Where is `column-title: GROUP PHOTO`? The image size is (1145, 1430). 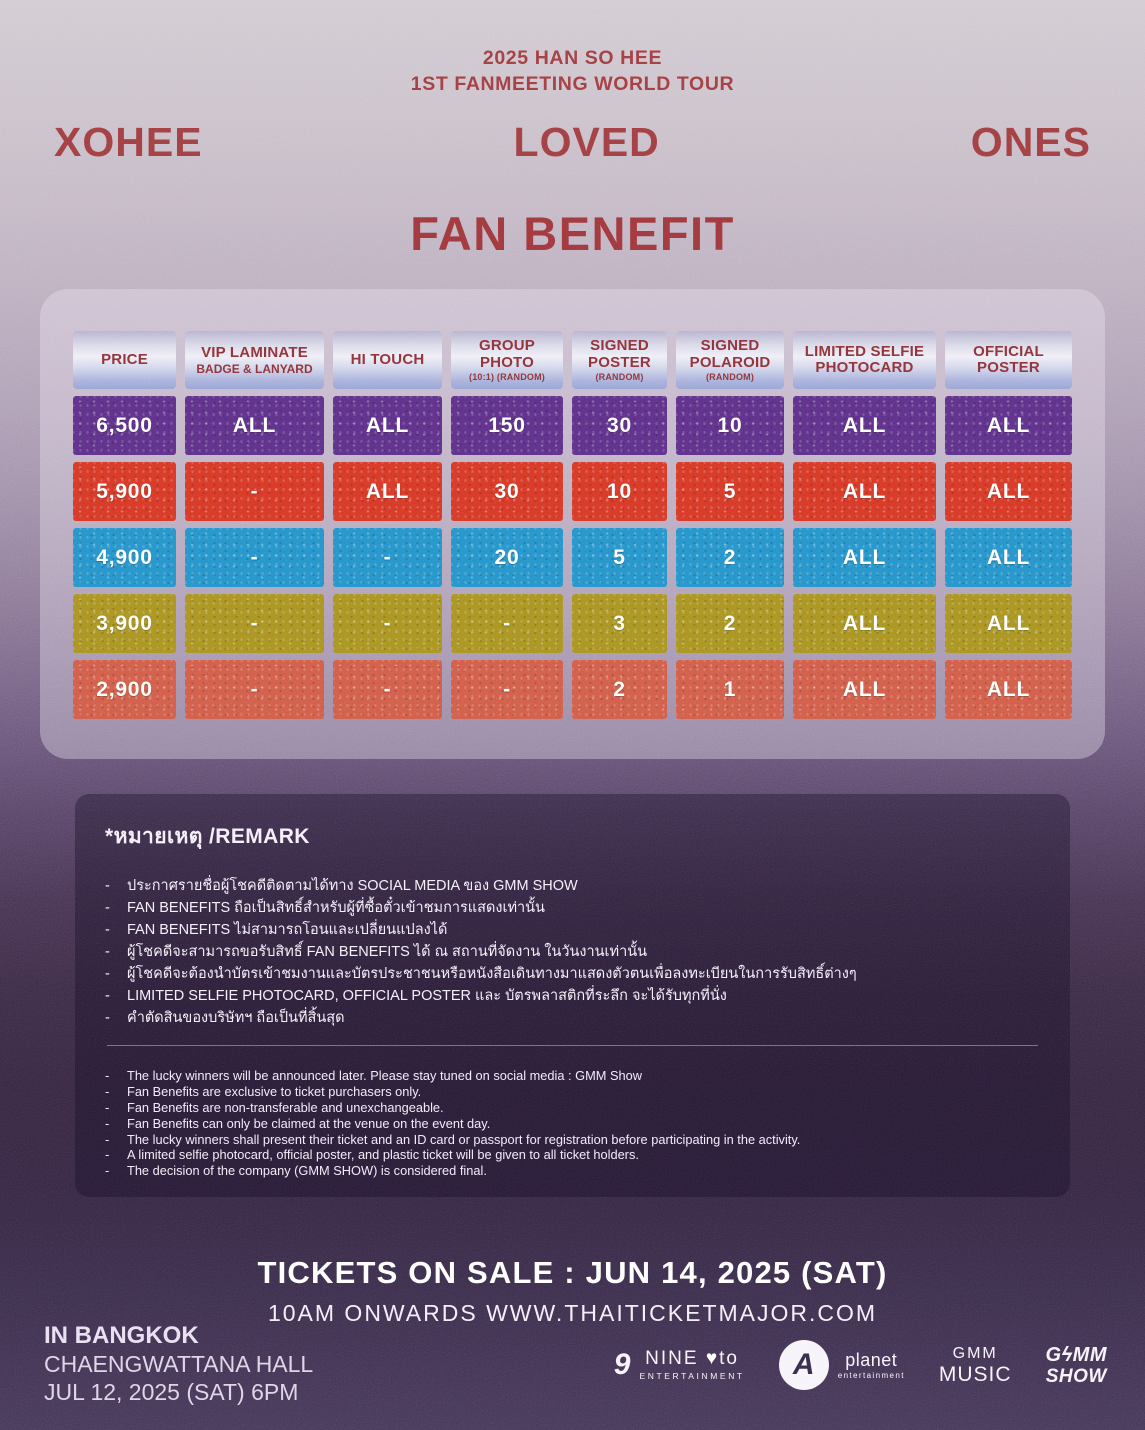
column-title: GROUP PHOTO is located at coordinates (506, 354).